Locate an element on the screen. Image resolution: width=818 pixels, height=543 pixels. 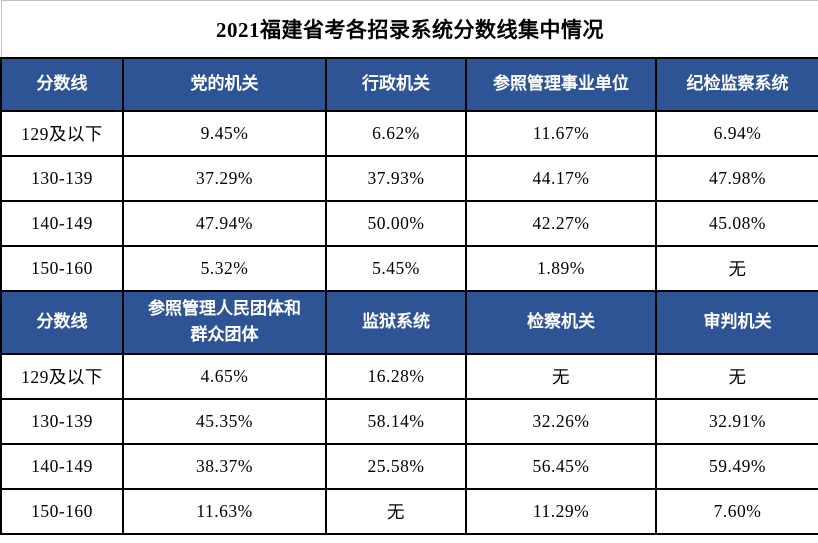
data-cell: 16.28% is located at coordinates (396, 376).